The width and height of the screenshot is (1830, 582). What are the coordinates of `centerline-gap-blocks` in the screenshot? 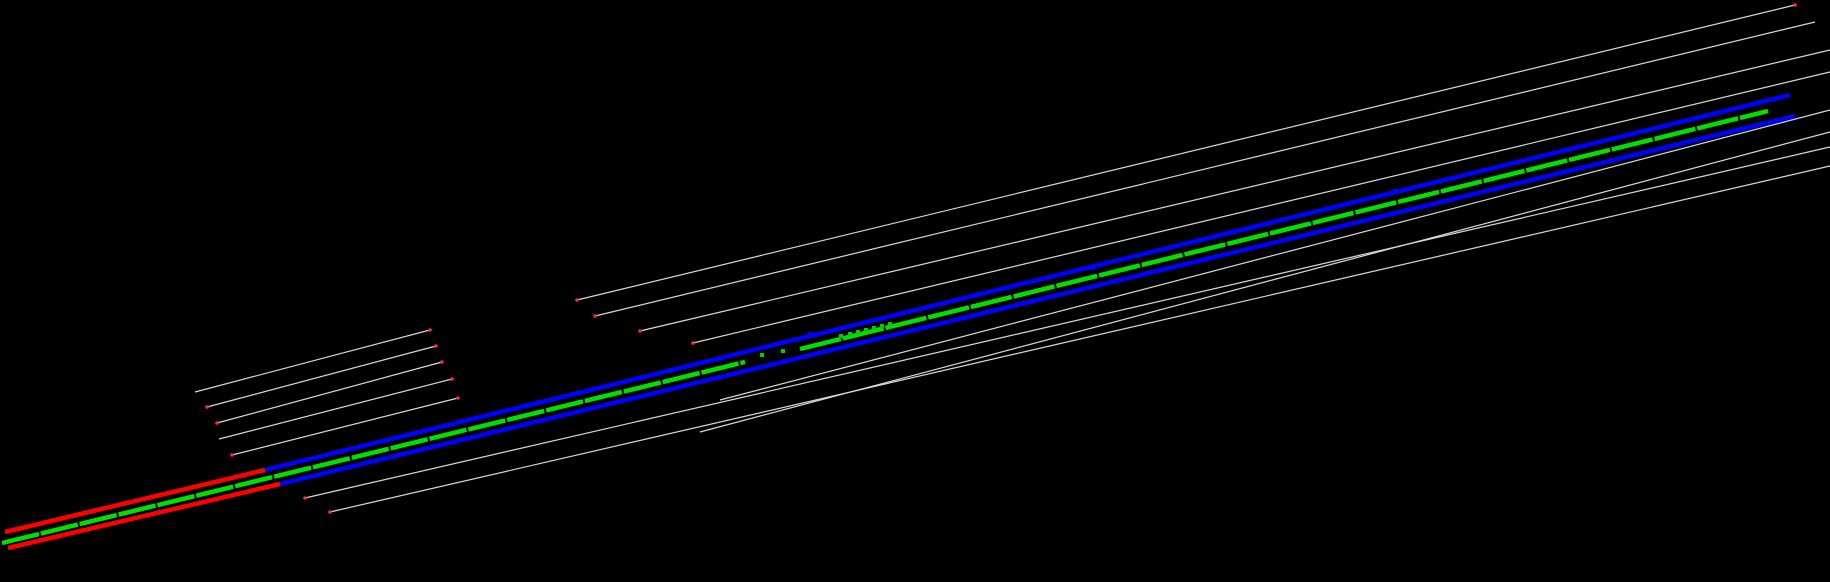 It's located at (826, 339).